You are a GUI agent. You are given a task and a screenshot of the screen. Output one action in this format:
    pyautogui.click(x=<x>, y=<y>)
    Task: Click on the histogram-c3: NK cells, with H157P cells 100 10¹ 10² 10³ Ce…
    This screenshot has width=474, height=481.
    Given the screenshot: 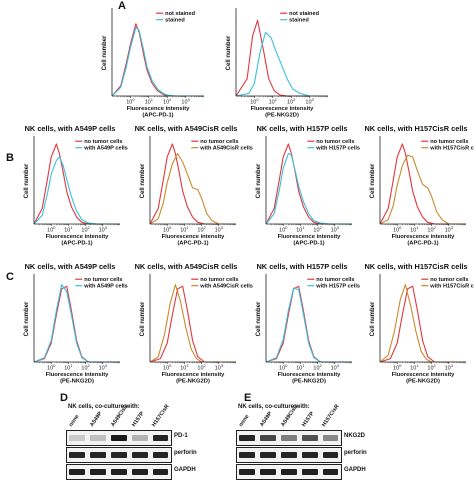 What is the action you would take?
    pyautogui.click(x=303, y=325)
    